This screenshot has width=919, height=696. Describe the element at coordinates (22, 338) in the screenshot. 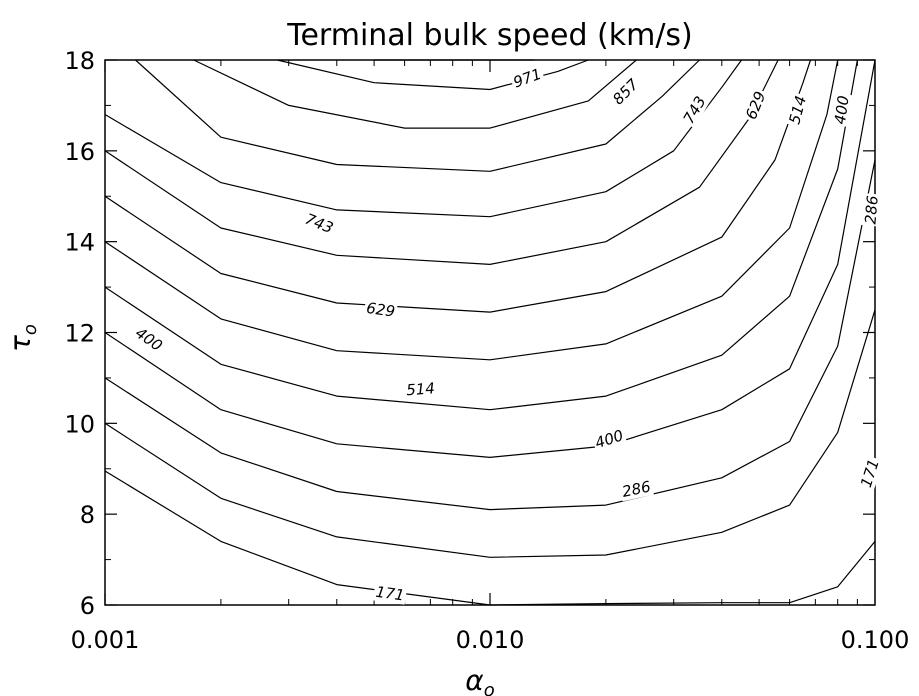

I see `y-axis-label: τo` at that location.